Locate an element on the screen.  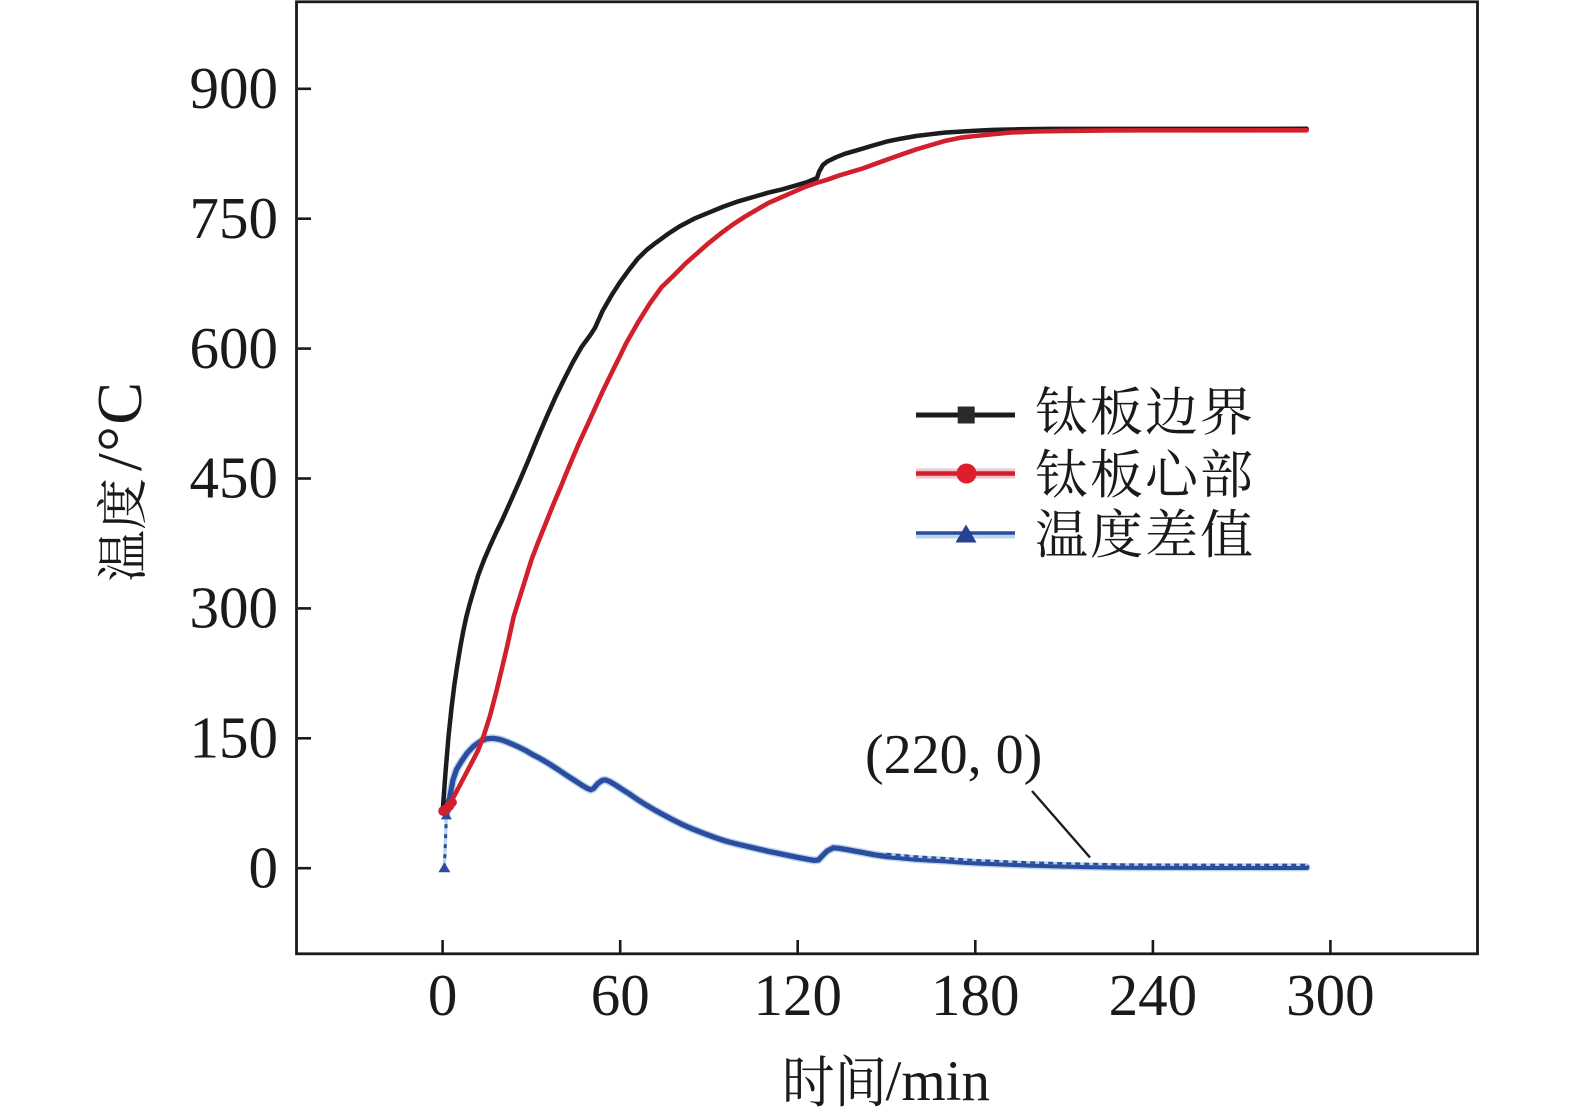
svg-text: /min is located at coordinates (938, 1081).